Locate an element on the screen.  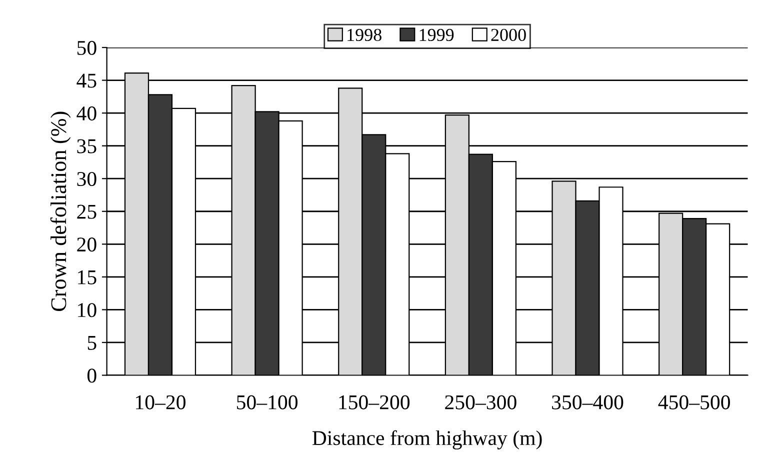
y-tick-label: 30 is located at coordinates (86, 179).